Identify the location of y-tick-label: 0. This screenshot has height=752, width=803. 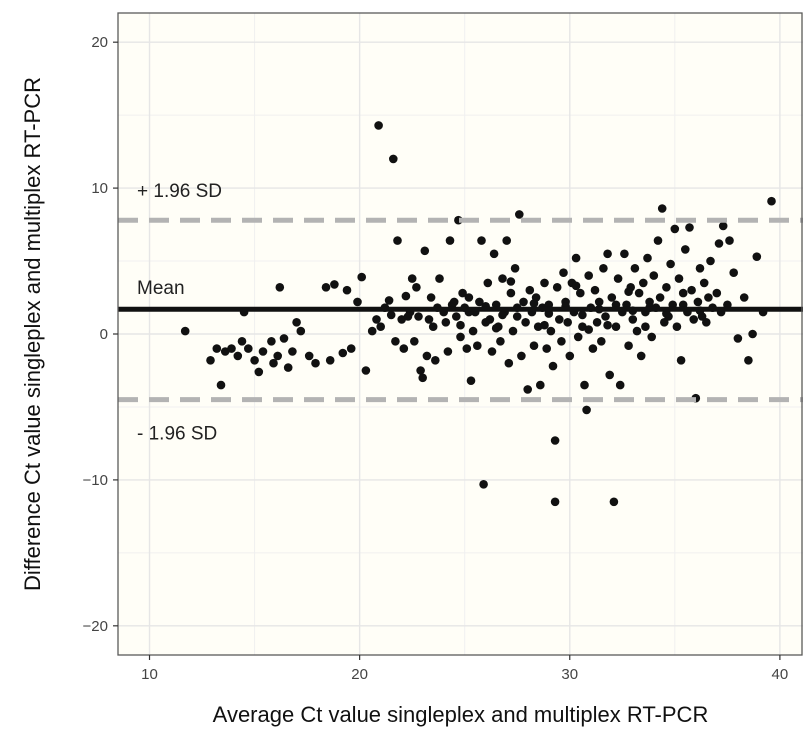
(104, 334).